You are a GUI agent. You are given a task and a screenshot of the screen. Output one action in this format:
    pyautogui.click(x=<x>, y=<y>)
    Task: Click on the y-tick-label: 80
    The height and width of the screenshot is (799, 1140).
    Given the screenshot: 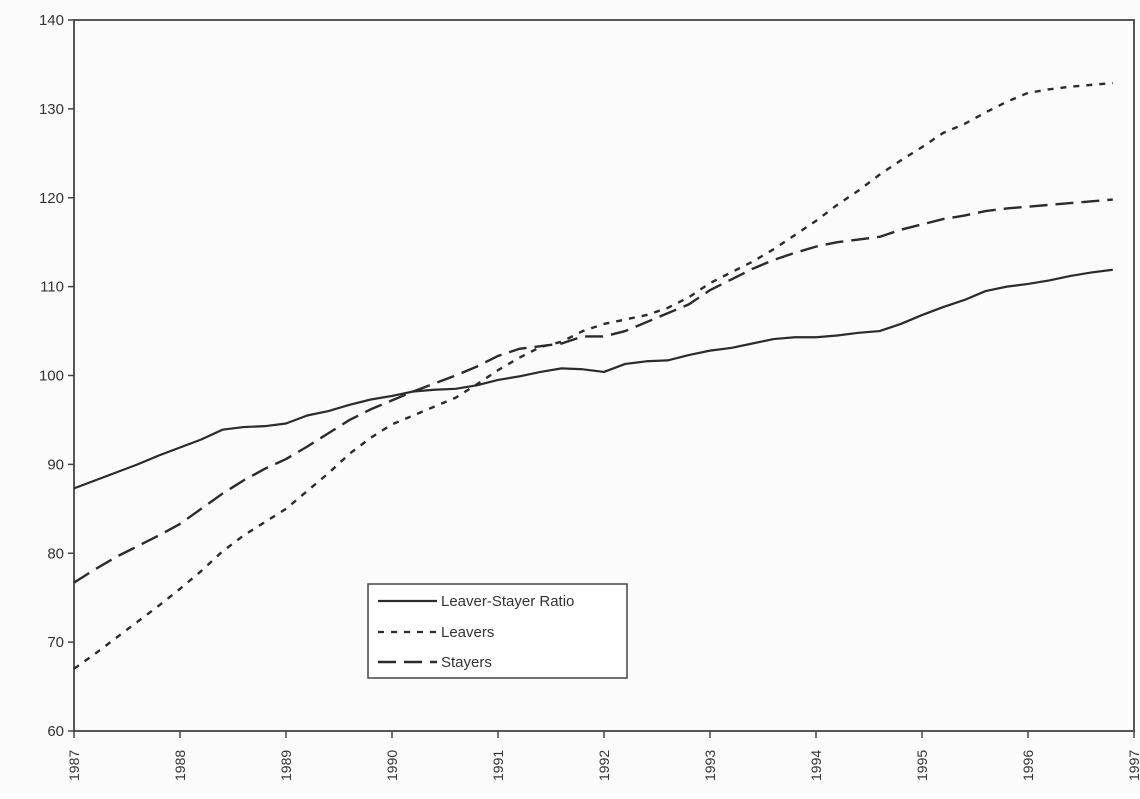 What is the action you would take?
    pyautogui.click(x=55, y=553)
    